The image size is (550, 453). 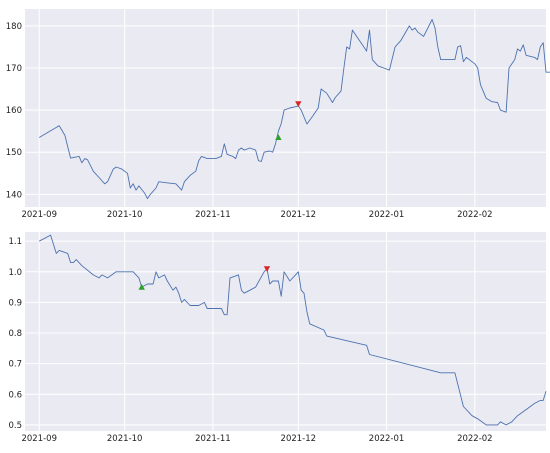 What do you see at coordinates (14, 111) in the screenshot?
I see `y-tick-label: 160` at bounding box center [14, 111].